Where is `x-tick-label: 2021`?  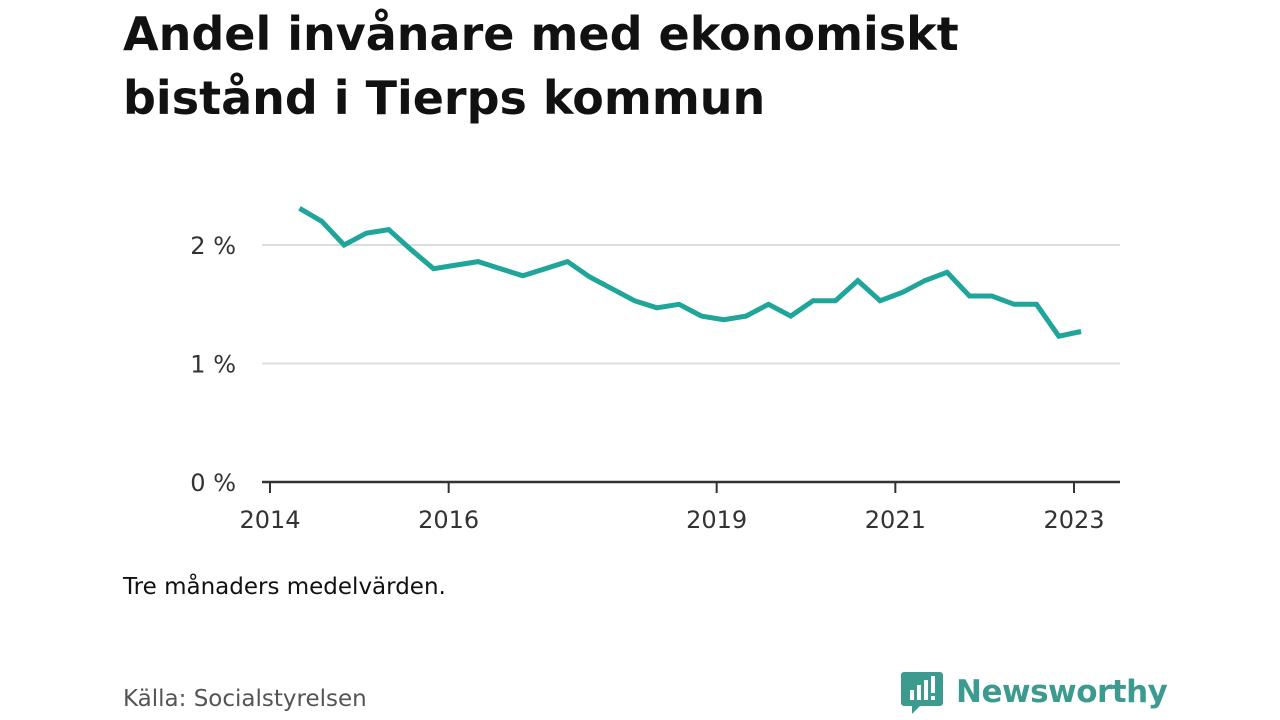 x-tick-label: 2021 is located at coordinates (895, 520).